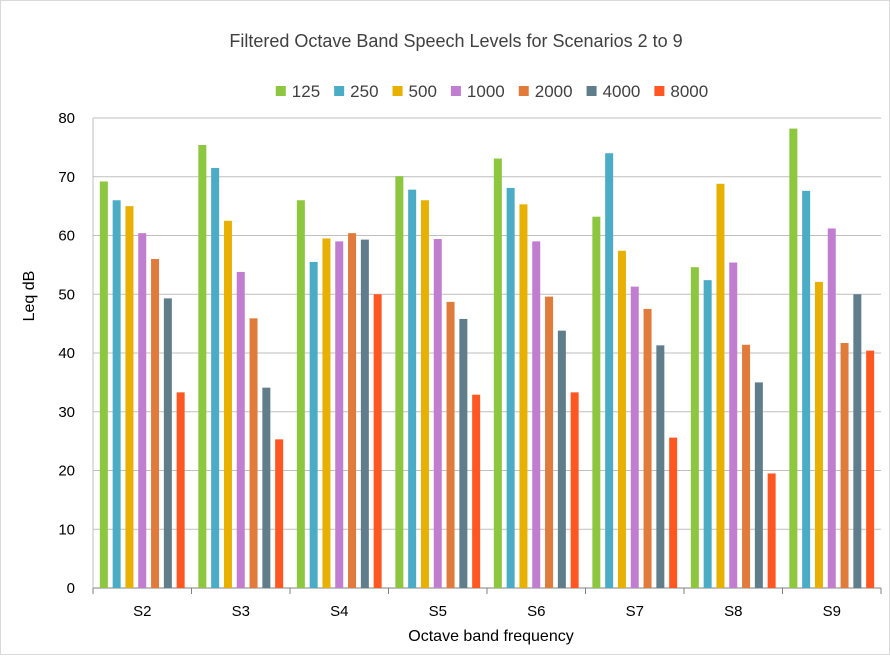 The image size is (890, 656). Describe the element at coordinates (746, 466) in the screenshot. I see `bar-s8-2000` at that location.